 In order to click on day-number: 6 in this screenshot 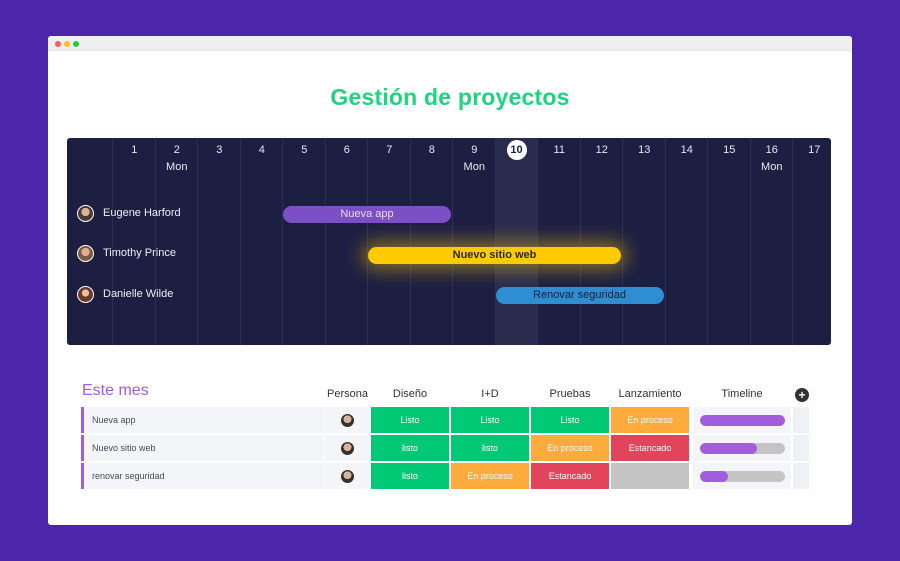, I will do `click(346, 150)`.